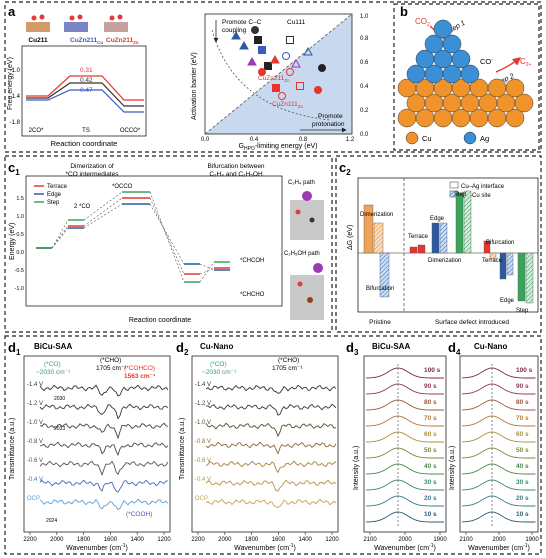 This screenshot has width=546, height=558. Describe the element at coordinates (203, 385) in the screenshot. I see `potential-label: -1.4 V` at that location.